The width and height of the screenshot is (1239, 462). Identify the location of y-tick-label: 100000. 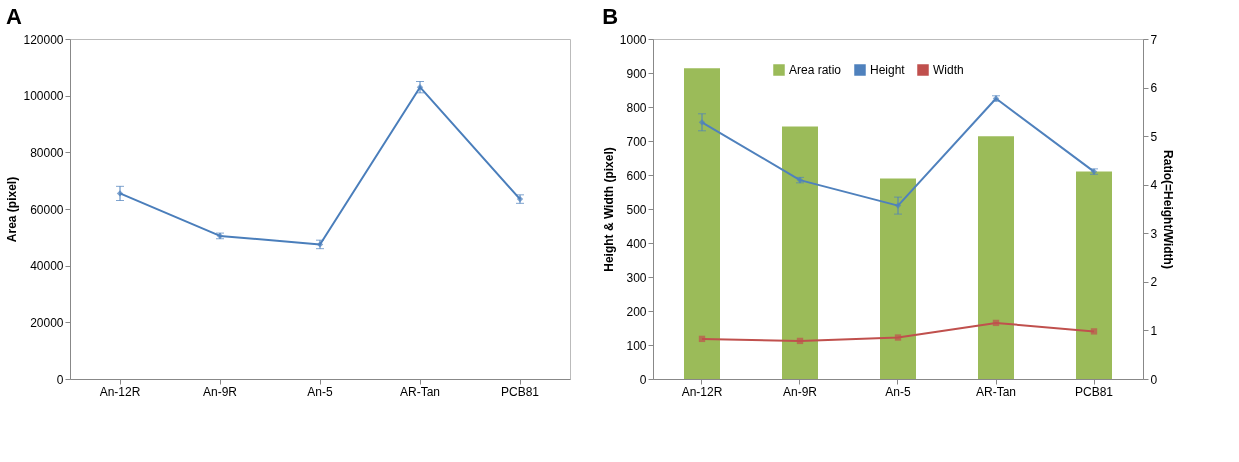
(43, 96).